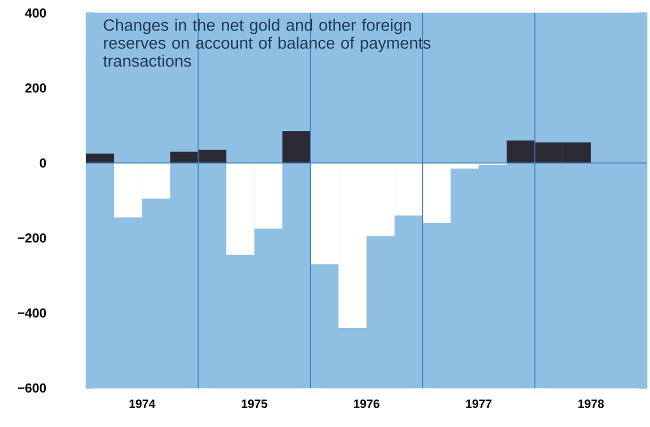  Describe the element at coordinates (32, 238) in the screenshot. I see `y-tick-label: −200` at that location.